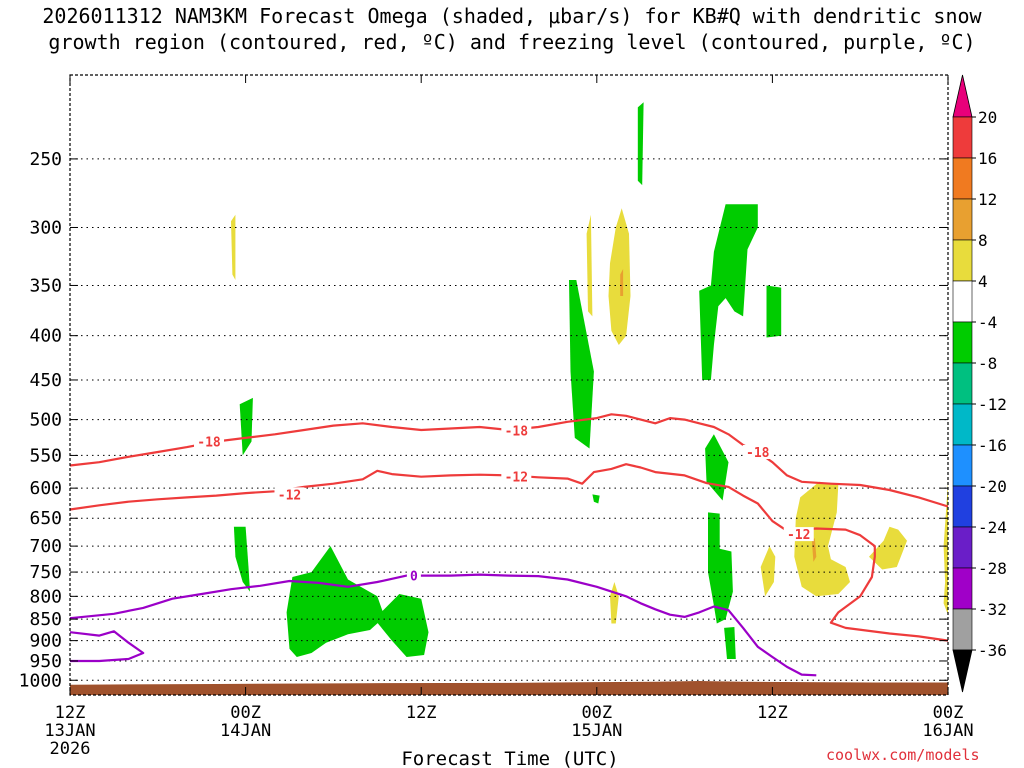 The height and width of the screenshot is (768, 1024). What do you see at coordinates (979, 383) in the screenshot?
I see `omega-colorbar: 20 16 12 8 4 -4 -8 -12 -16 -20 -24 -28 -32 -36` at bounding box center [979, 383].